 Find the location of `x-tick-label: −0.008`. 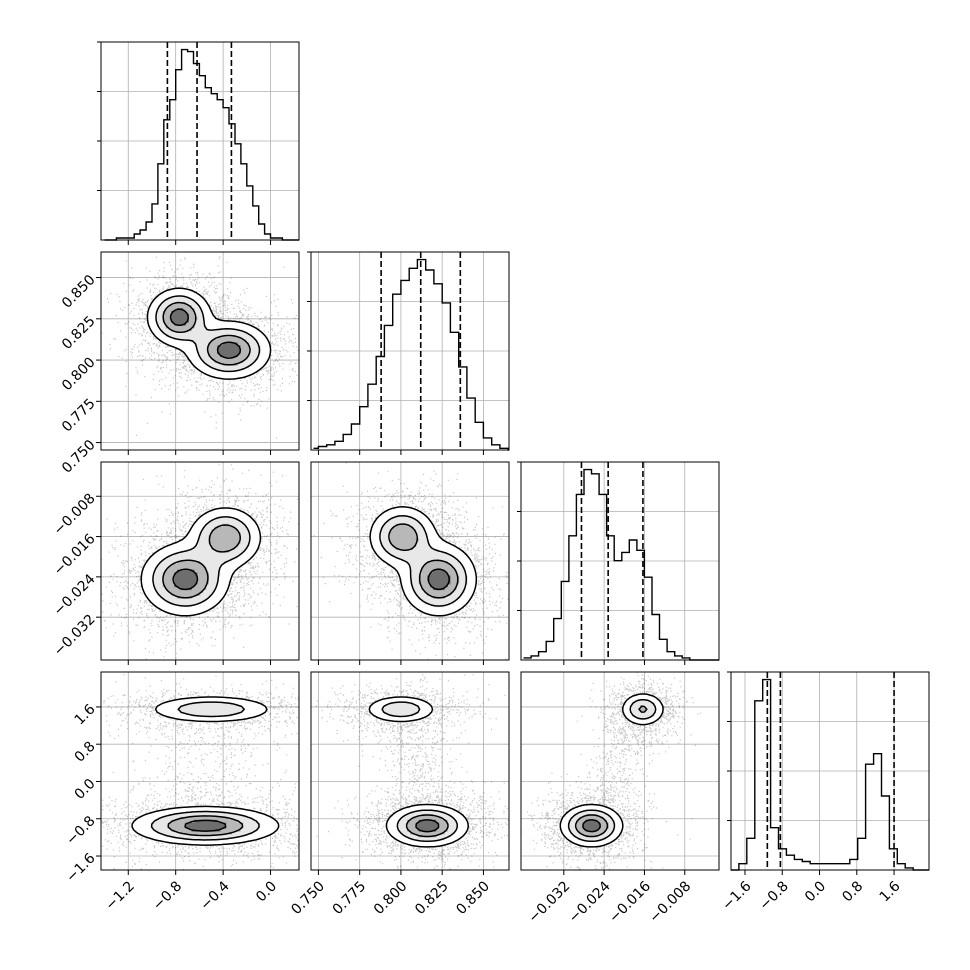

x-tick-label: −0.008 is located at coordinates (670, 902).